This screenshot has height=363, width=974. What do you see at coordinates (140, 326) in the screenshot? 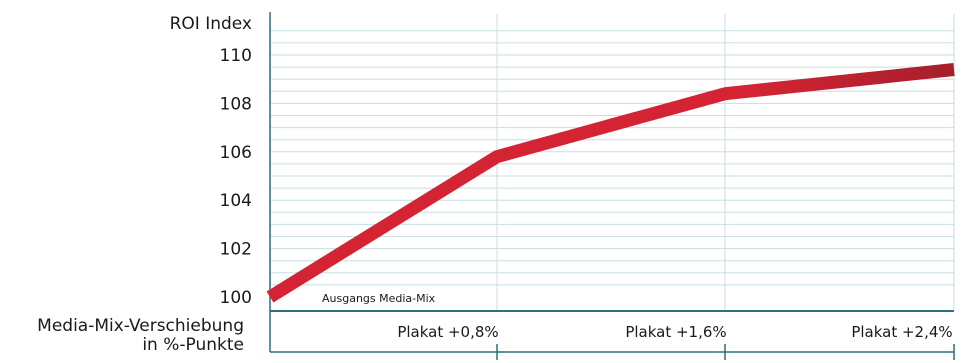
I see `x-axis-title-line-1: Media-Mix-Verschiebung` at bounding box center [140, 326].